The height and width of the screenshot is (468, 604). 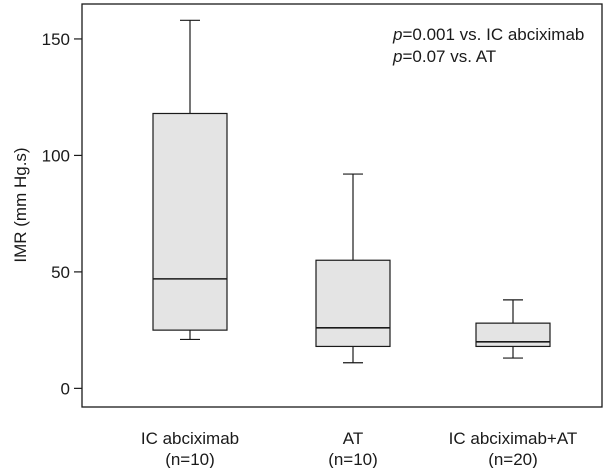 I want to click on y-tick-label-0: 0, so click(x=65, y=388).